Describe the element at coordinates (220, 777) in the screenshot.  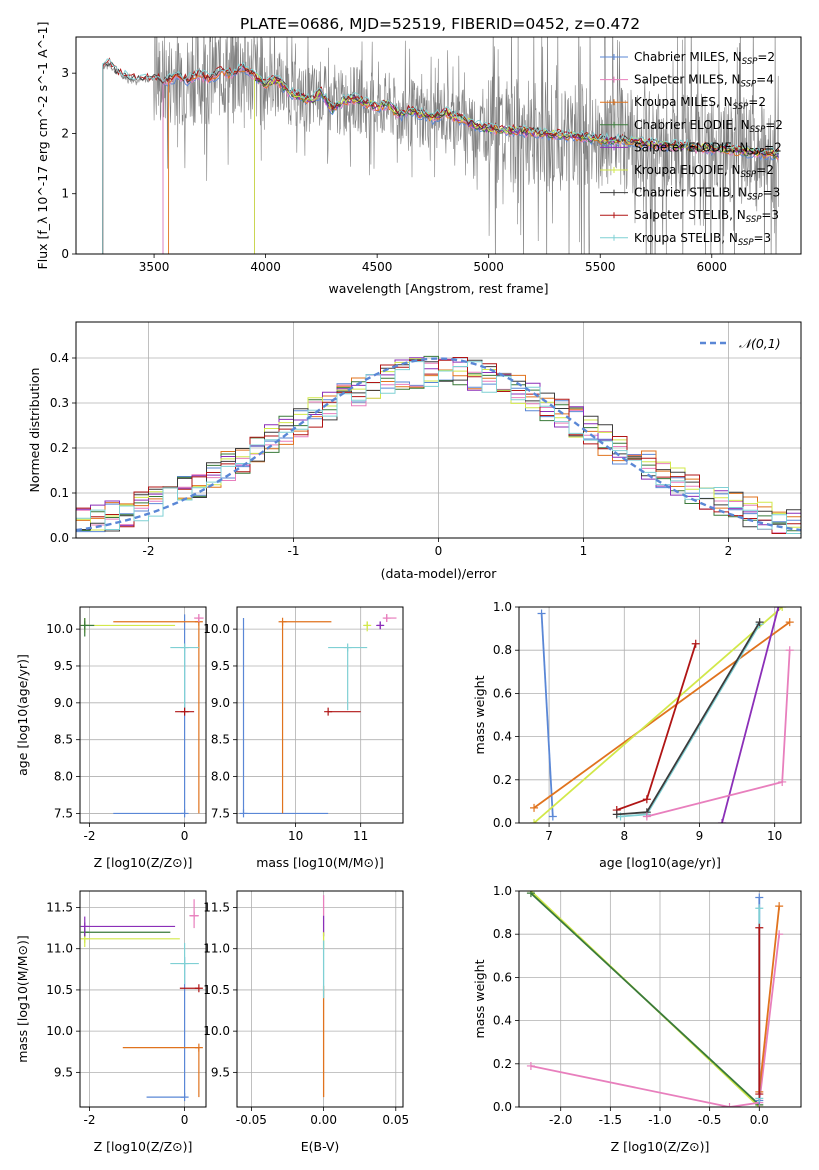
I see `tick-label-y: 8.0` at that location.